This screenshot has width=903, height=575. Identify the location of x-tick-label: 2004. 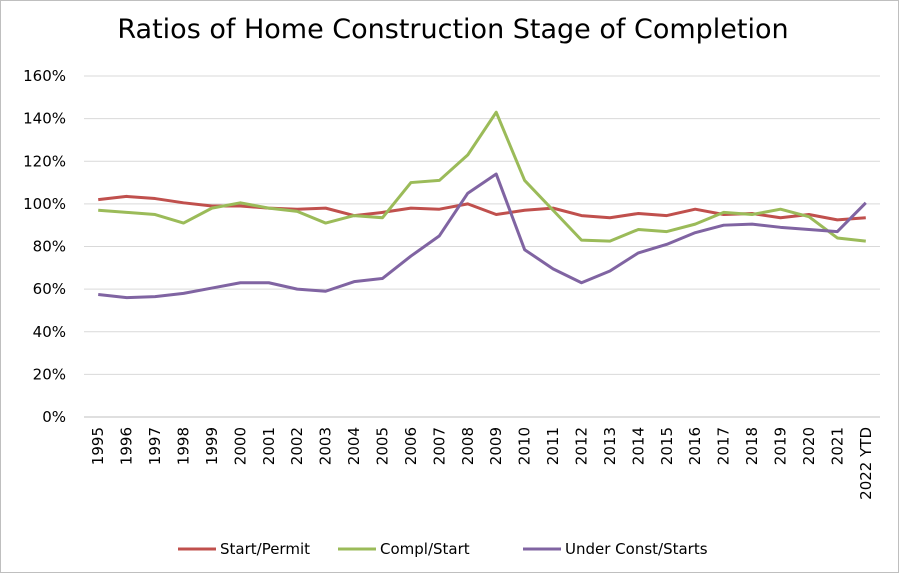
(354, 446).